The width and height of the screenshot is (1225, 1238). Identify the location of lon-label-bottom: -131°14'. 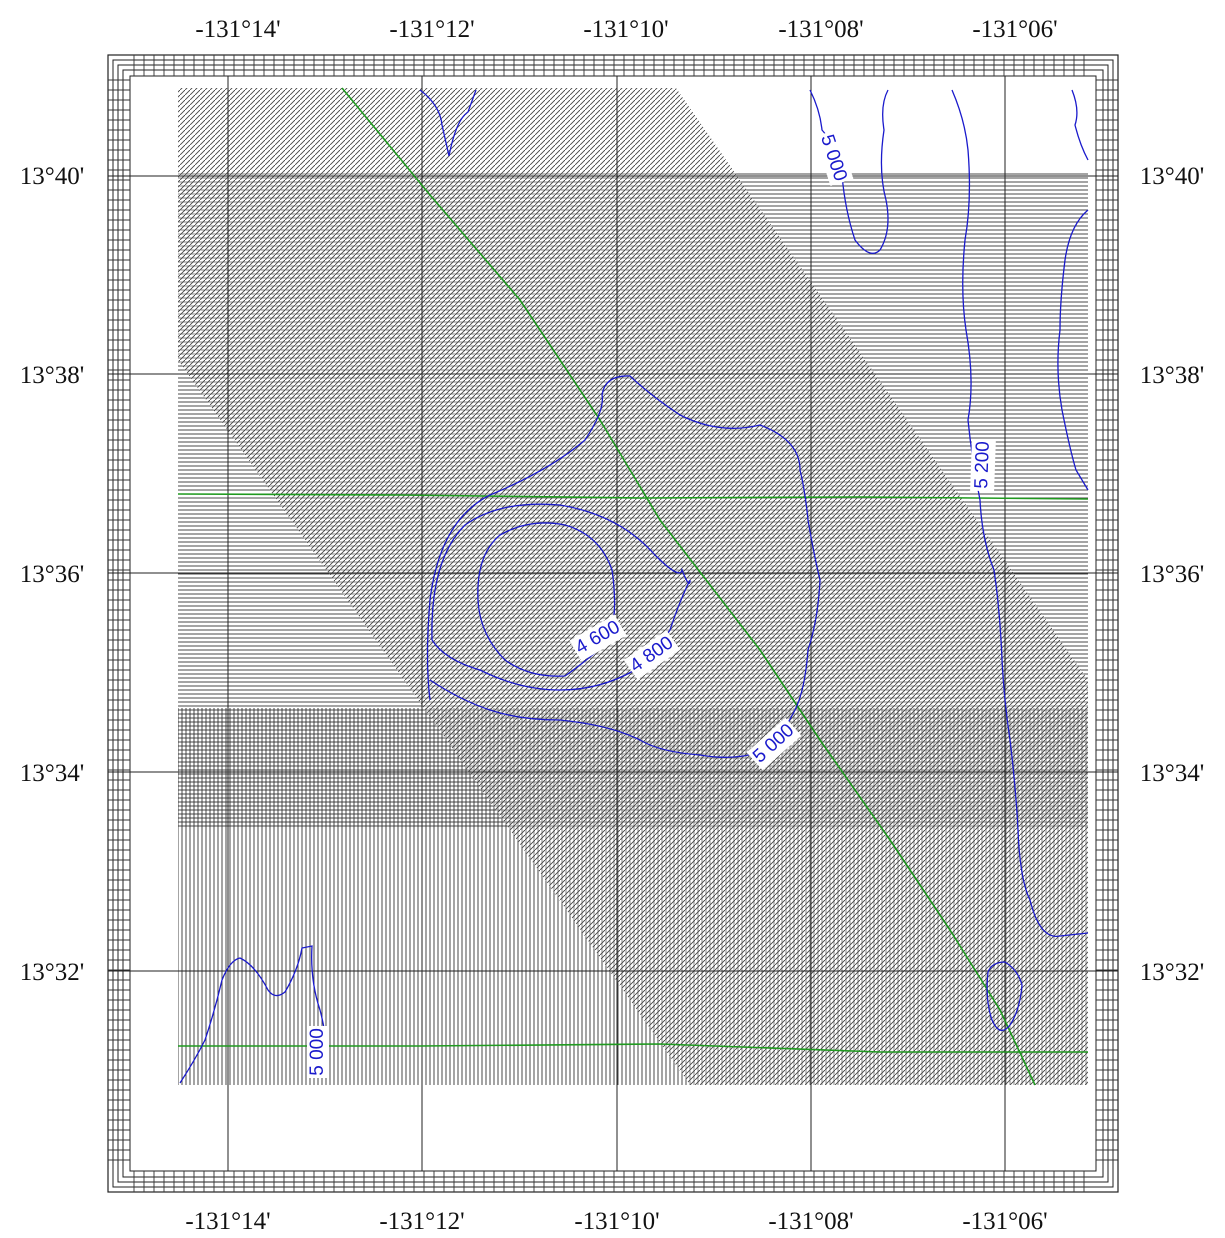
(227, 1221).